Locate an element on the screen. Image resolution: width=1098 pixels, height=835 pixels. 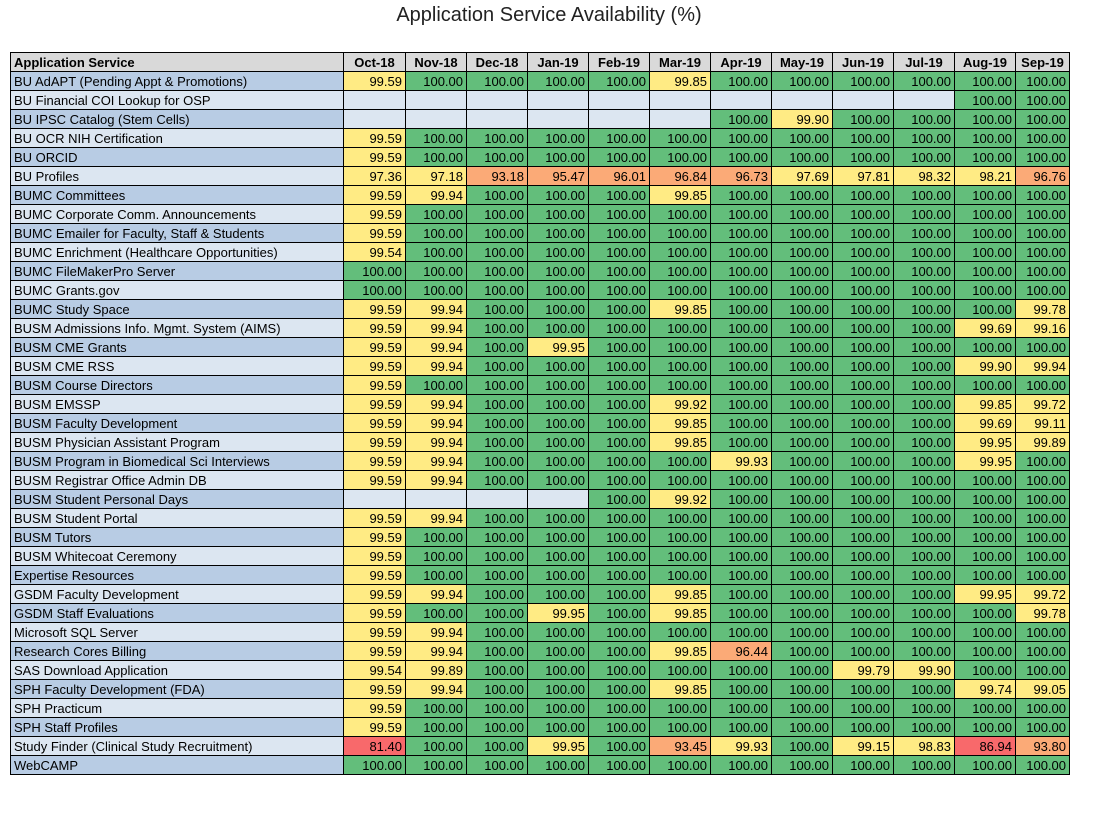
availability-cell: 96.44 is located at coordinates (741, 651).